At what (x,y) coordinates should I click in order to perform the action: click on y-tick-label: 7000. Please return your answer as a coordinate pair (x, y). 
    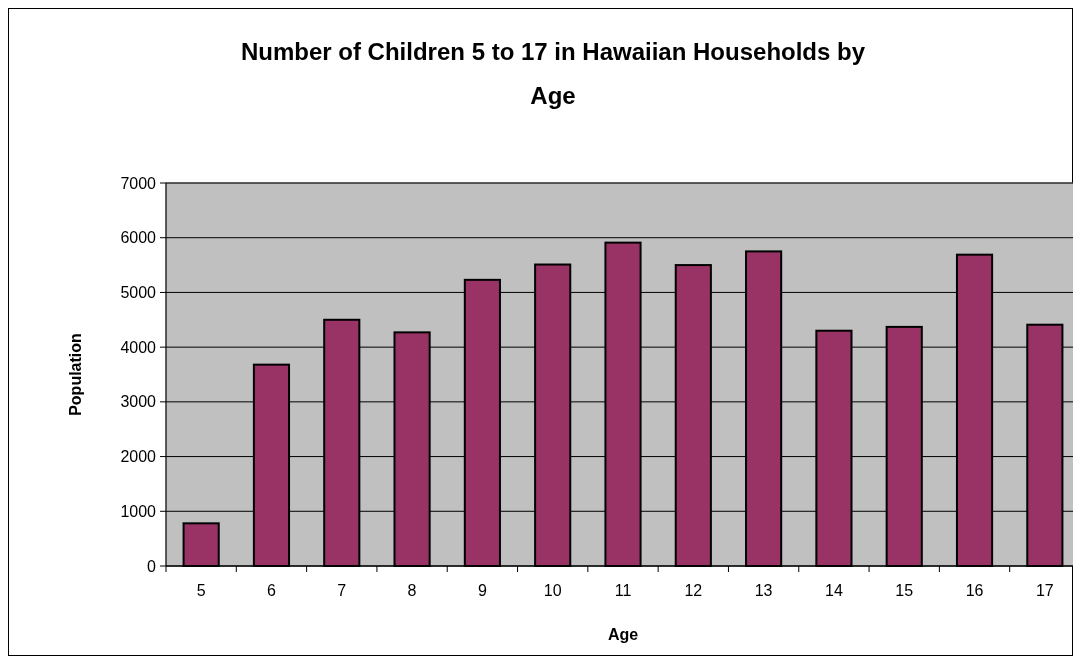
    Looking at the image, I should click on (138, 183).